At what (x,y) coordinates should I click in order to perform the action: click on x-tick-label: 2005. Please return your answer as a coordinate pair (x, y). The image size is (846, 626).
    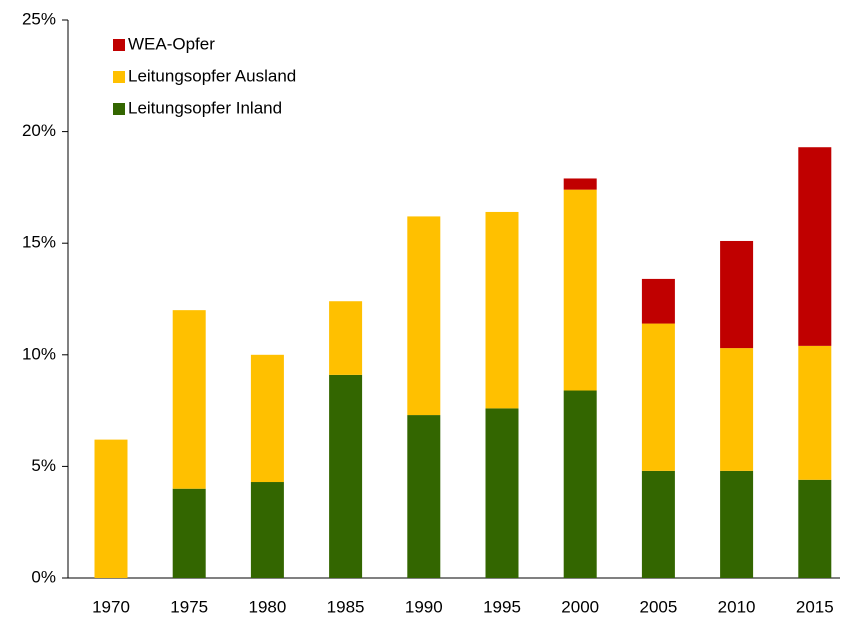
    Looking at the image, I should click on (658, 606).